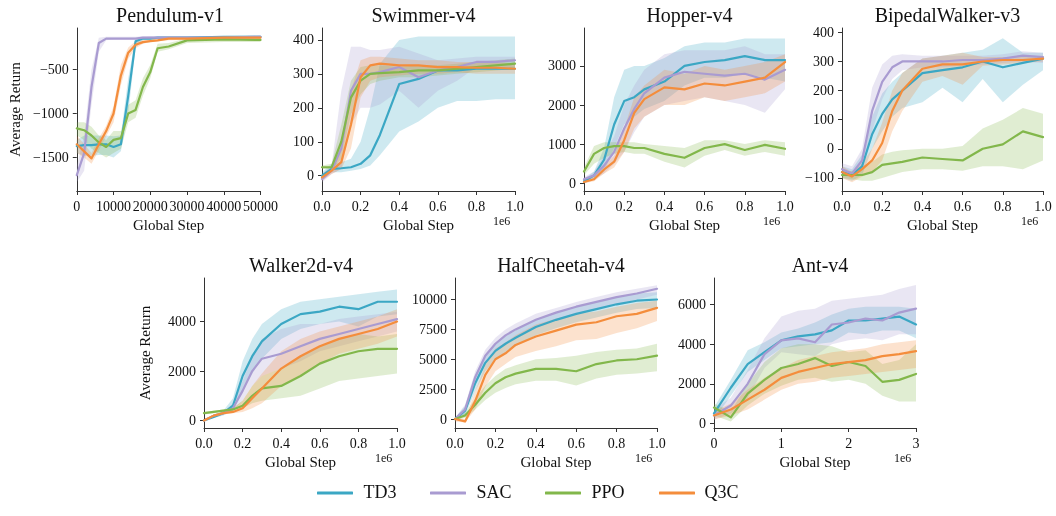  What do you see at coordinates (916, 443) in the screenshot?
I see `x-tick-label: 3` at bounding box center [916, 443].